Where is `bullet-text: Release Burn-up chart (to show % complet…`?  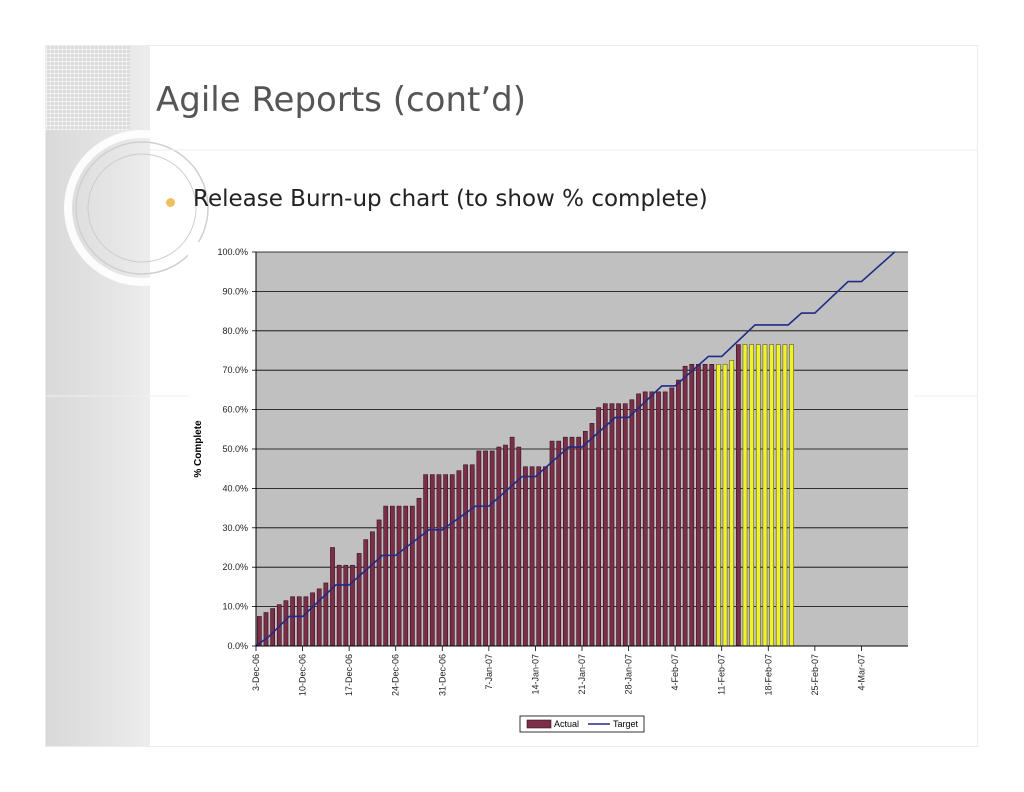 bullet-text: Release Burn-up chart (to show % complet… is located at coordinates (450, 199).